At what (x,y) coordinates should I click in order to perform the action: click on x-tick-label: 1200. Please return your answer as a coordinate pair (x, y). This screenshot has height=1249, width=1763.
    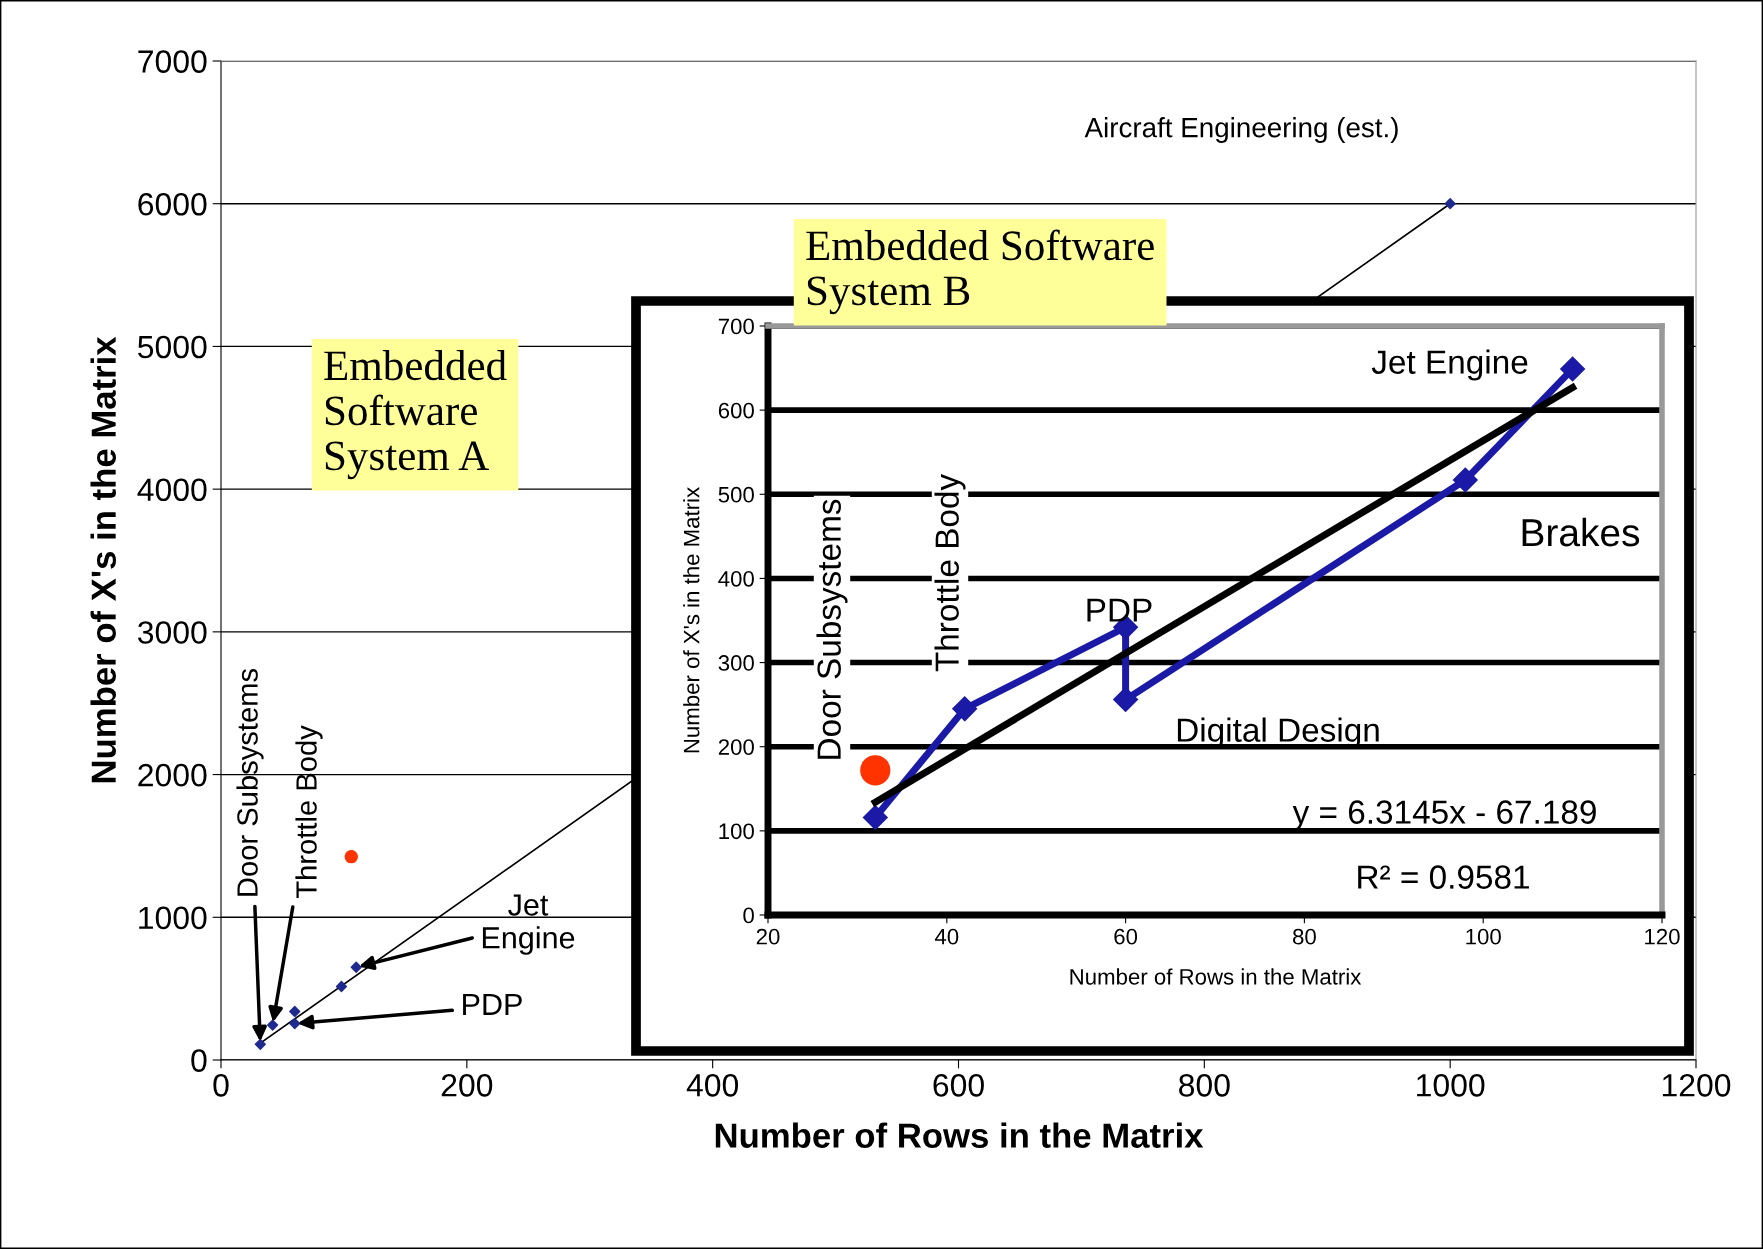
    Looking at the image, I should click on (1696, 1085).